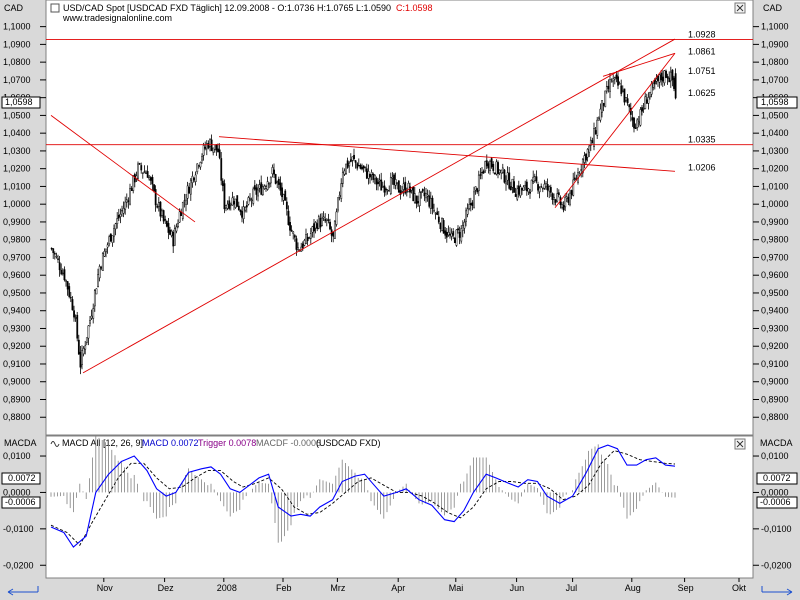 The image size is (800, 600). Describe the element at coordinates (24, 510) in the screenshot. I see `macd-yticks-left: 0,0100 0,0000 -0,0100 -0,0200` at that location.